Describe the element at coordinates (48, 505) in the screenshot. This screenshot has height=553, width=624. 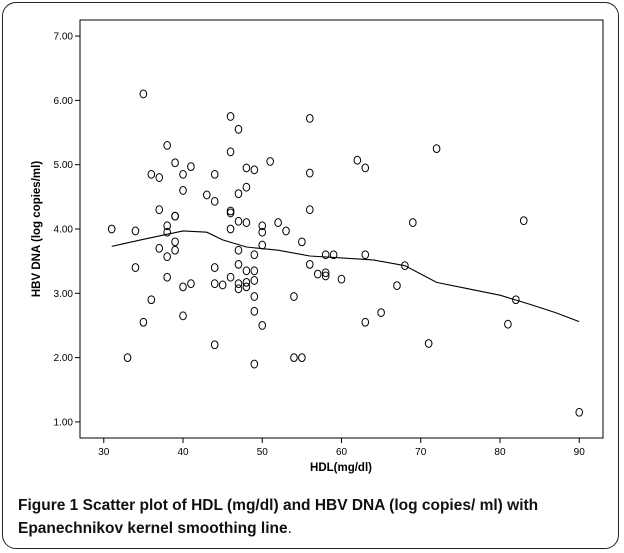
I see `figure-label: Figure 1` at that location.